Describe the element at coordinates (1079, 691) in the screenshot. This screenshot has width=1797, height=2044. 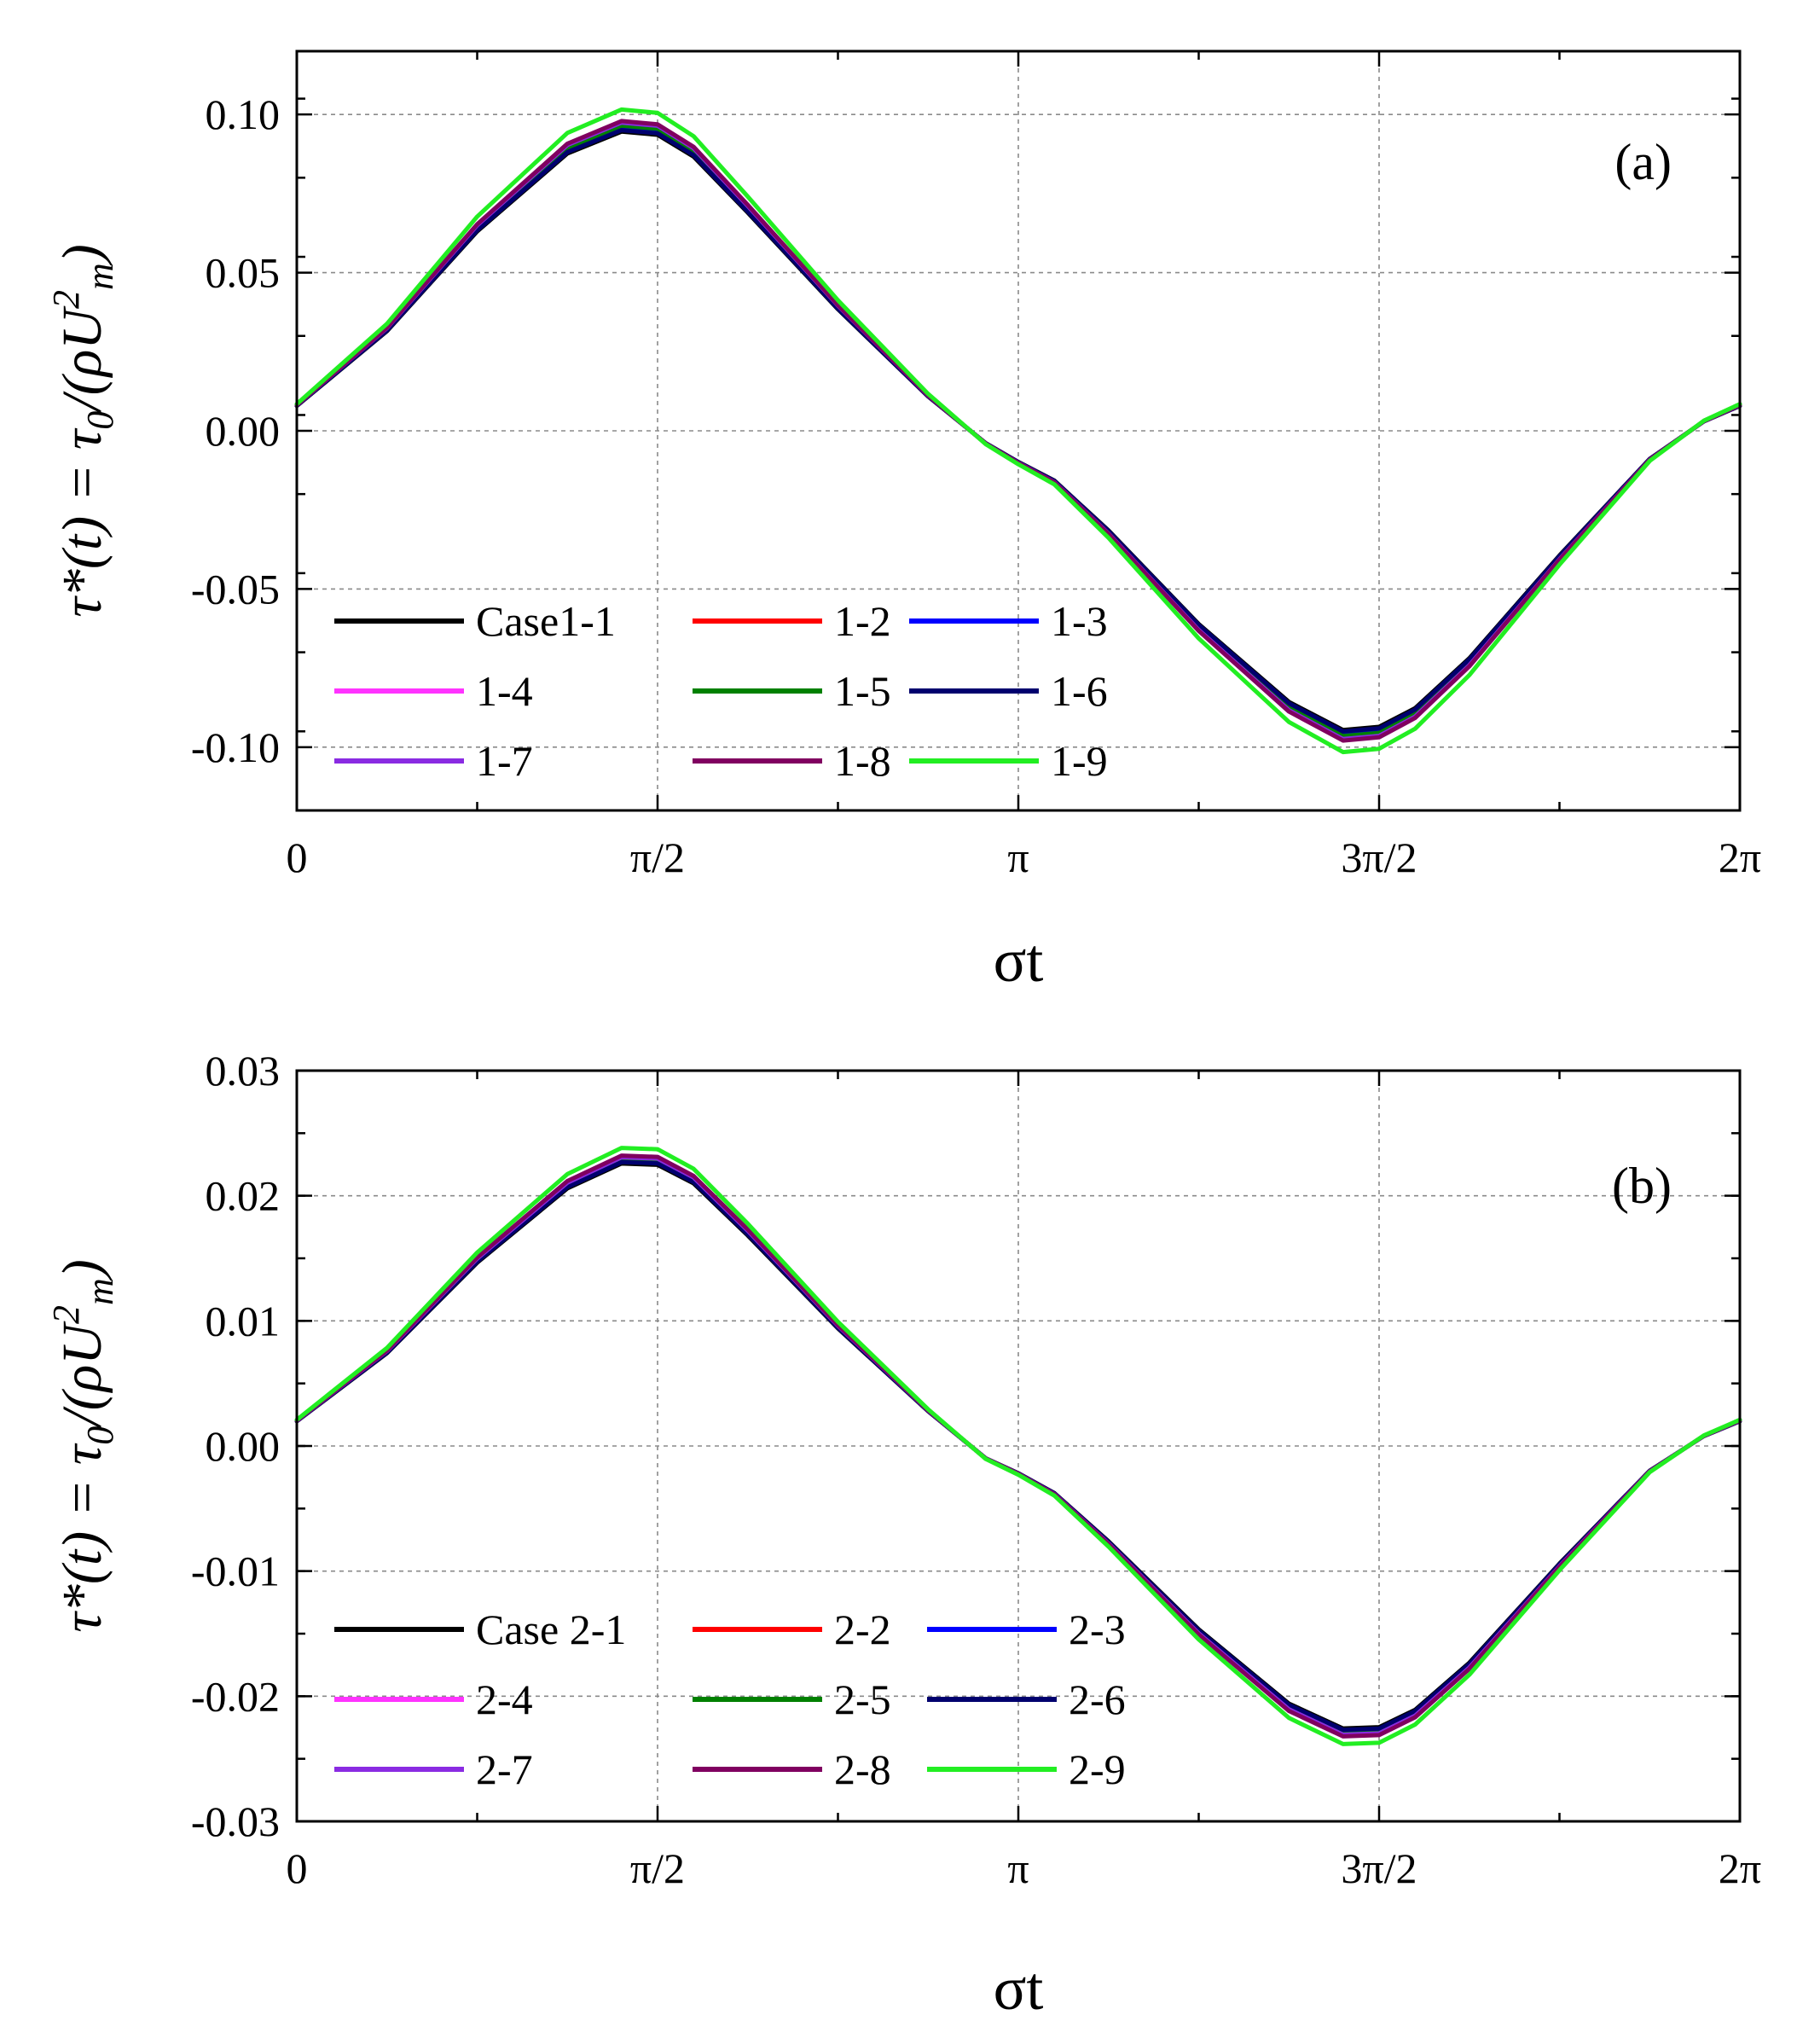
I see `legend-label: 1-6` at that location.